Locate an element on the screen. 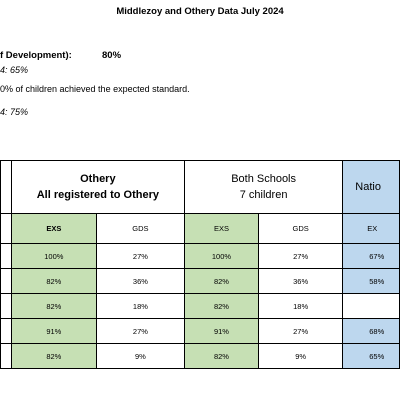  page-title: Middlezoy and Othery Data July 2024 is located at coordinates (200, 11).